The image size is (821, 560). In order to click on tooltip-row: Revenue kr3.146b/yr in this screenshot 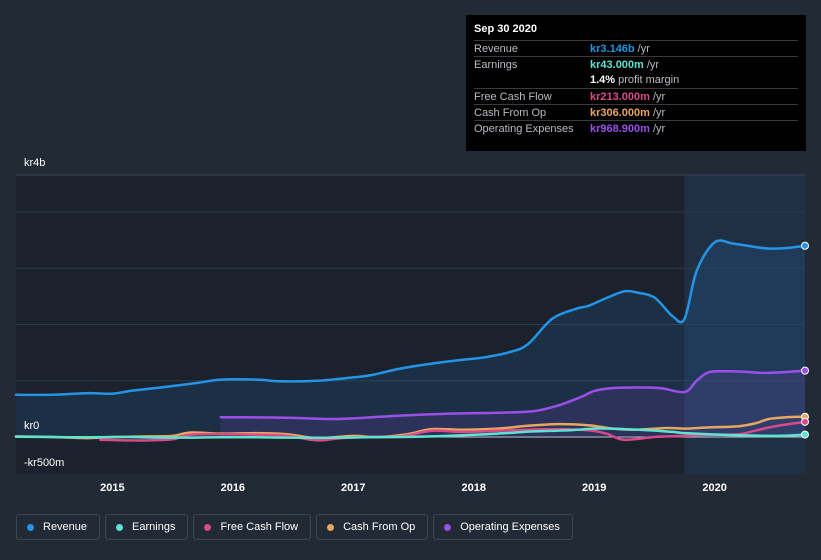, I will do `click(636, 48)`.